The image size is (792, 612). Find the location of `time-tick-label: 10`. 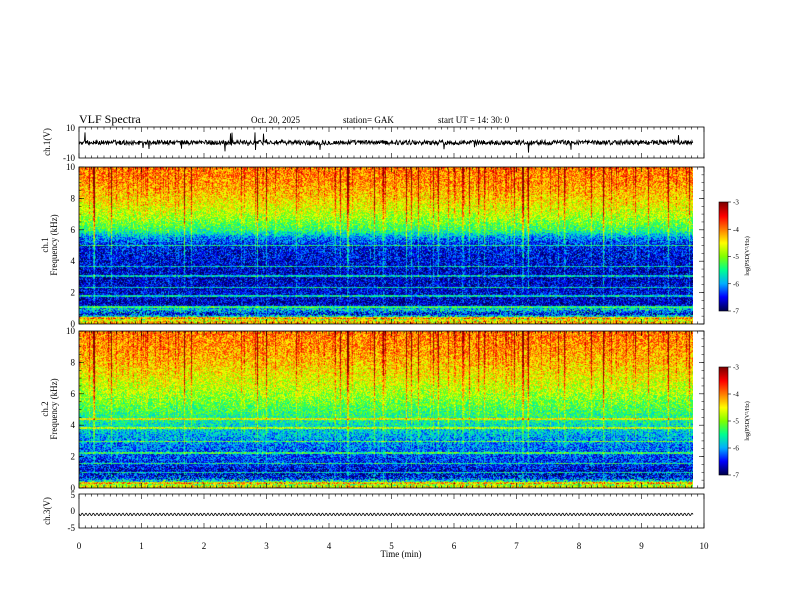

time-tick-label: 10 is located at coordinates (705, 546).